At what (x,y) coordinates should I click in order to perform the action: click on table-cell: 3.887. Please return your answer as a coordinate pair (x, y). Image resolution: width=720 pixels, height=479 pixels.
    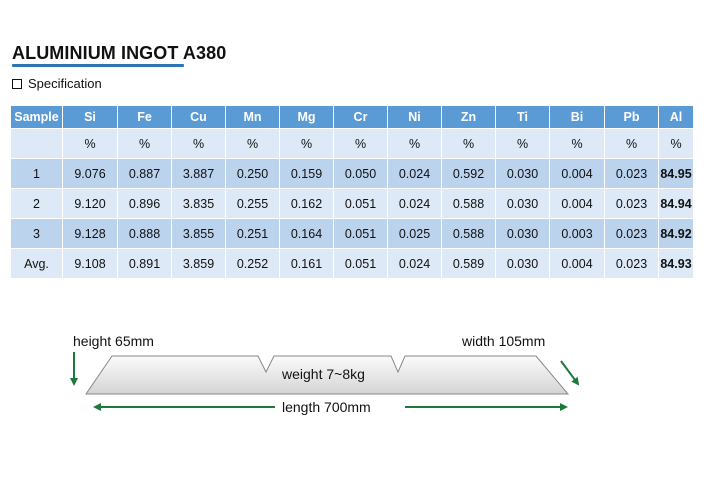
    Looking at the image, I should click on (199, 173).